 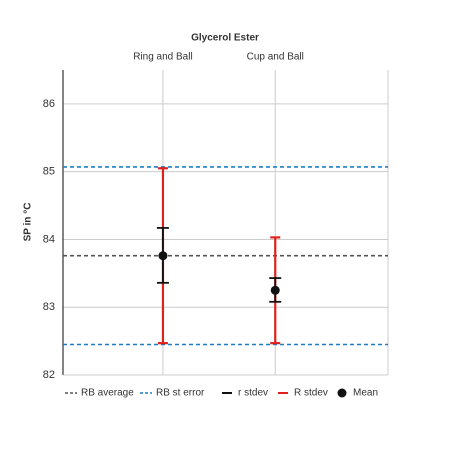 What do you see at coordinates (49, 307) in the screenshot?
I see `y-tick-label: 83` at bounding box center [49, 307].